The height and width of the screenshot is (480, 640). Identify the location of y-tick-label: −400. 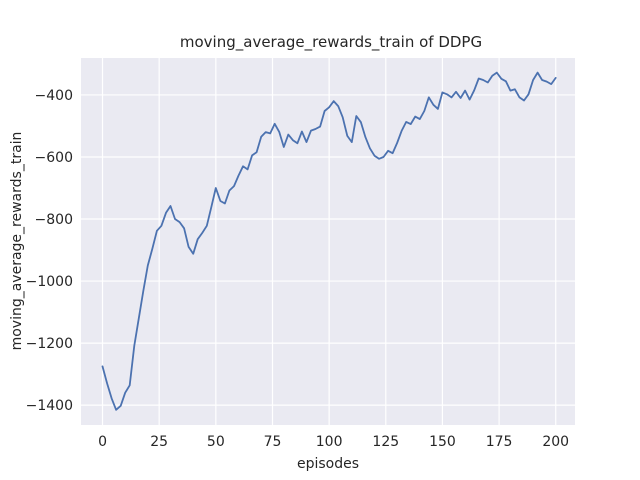
(54, 96).